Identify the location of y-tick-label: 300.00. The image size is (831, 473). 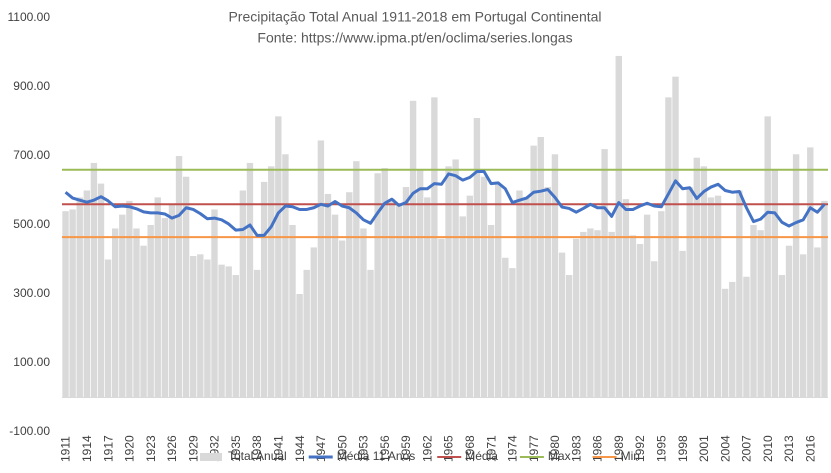
(31, 293).